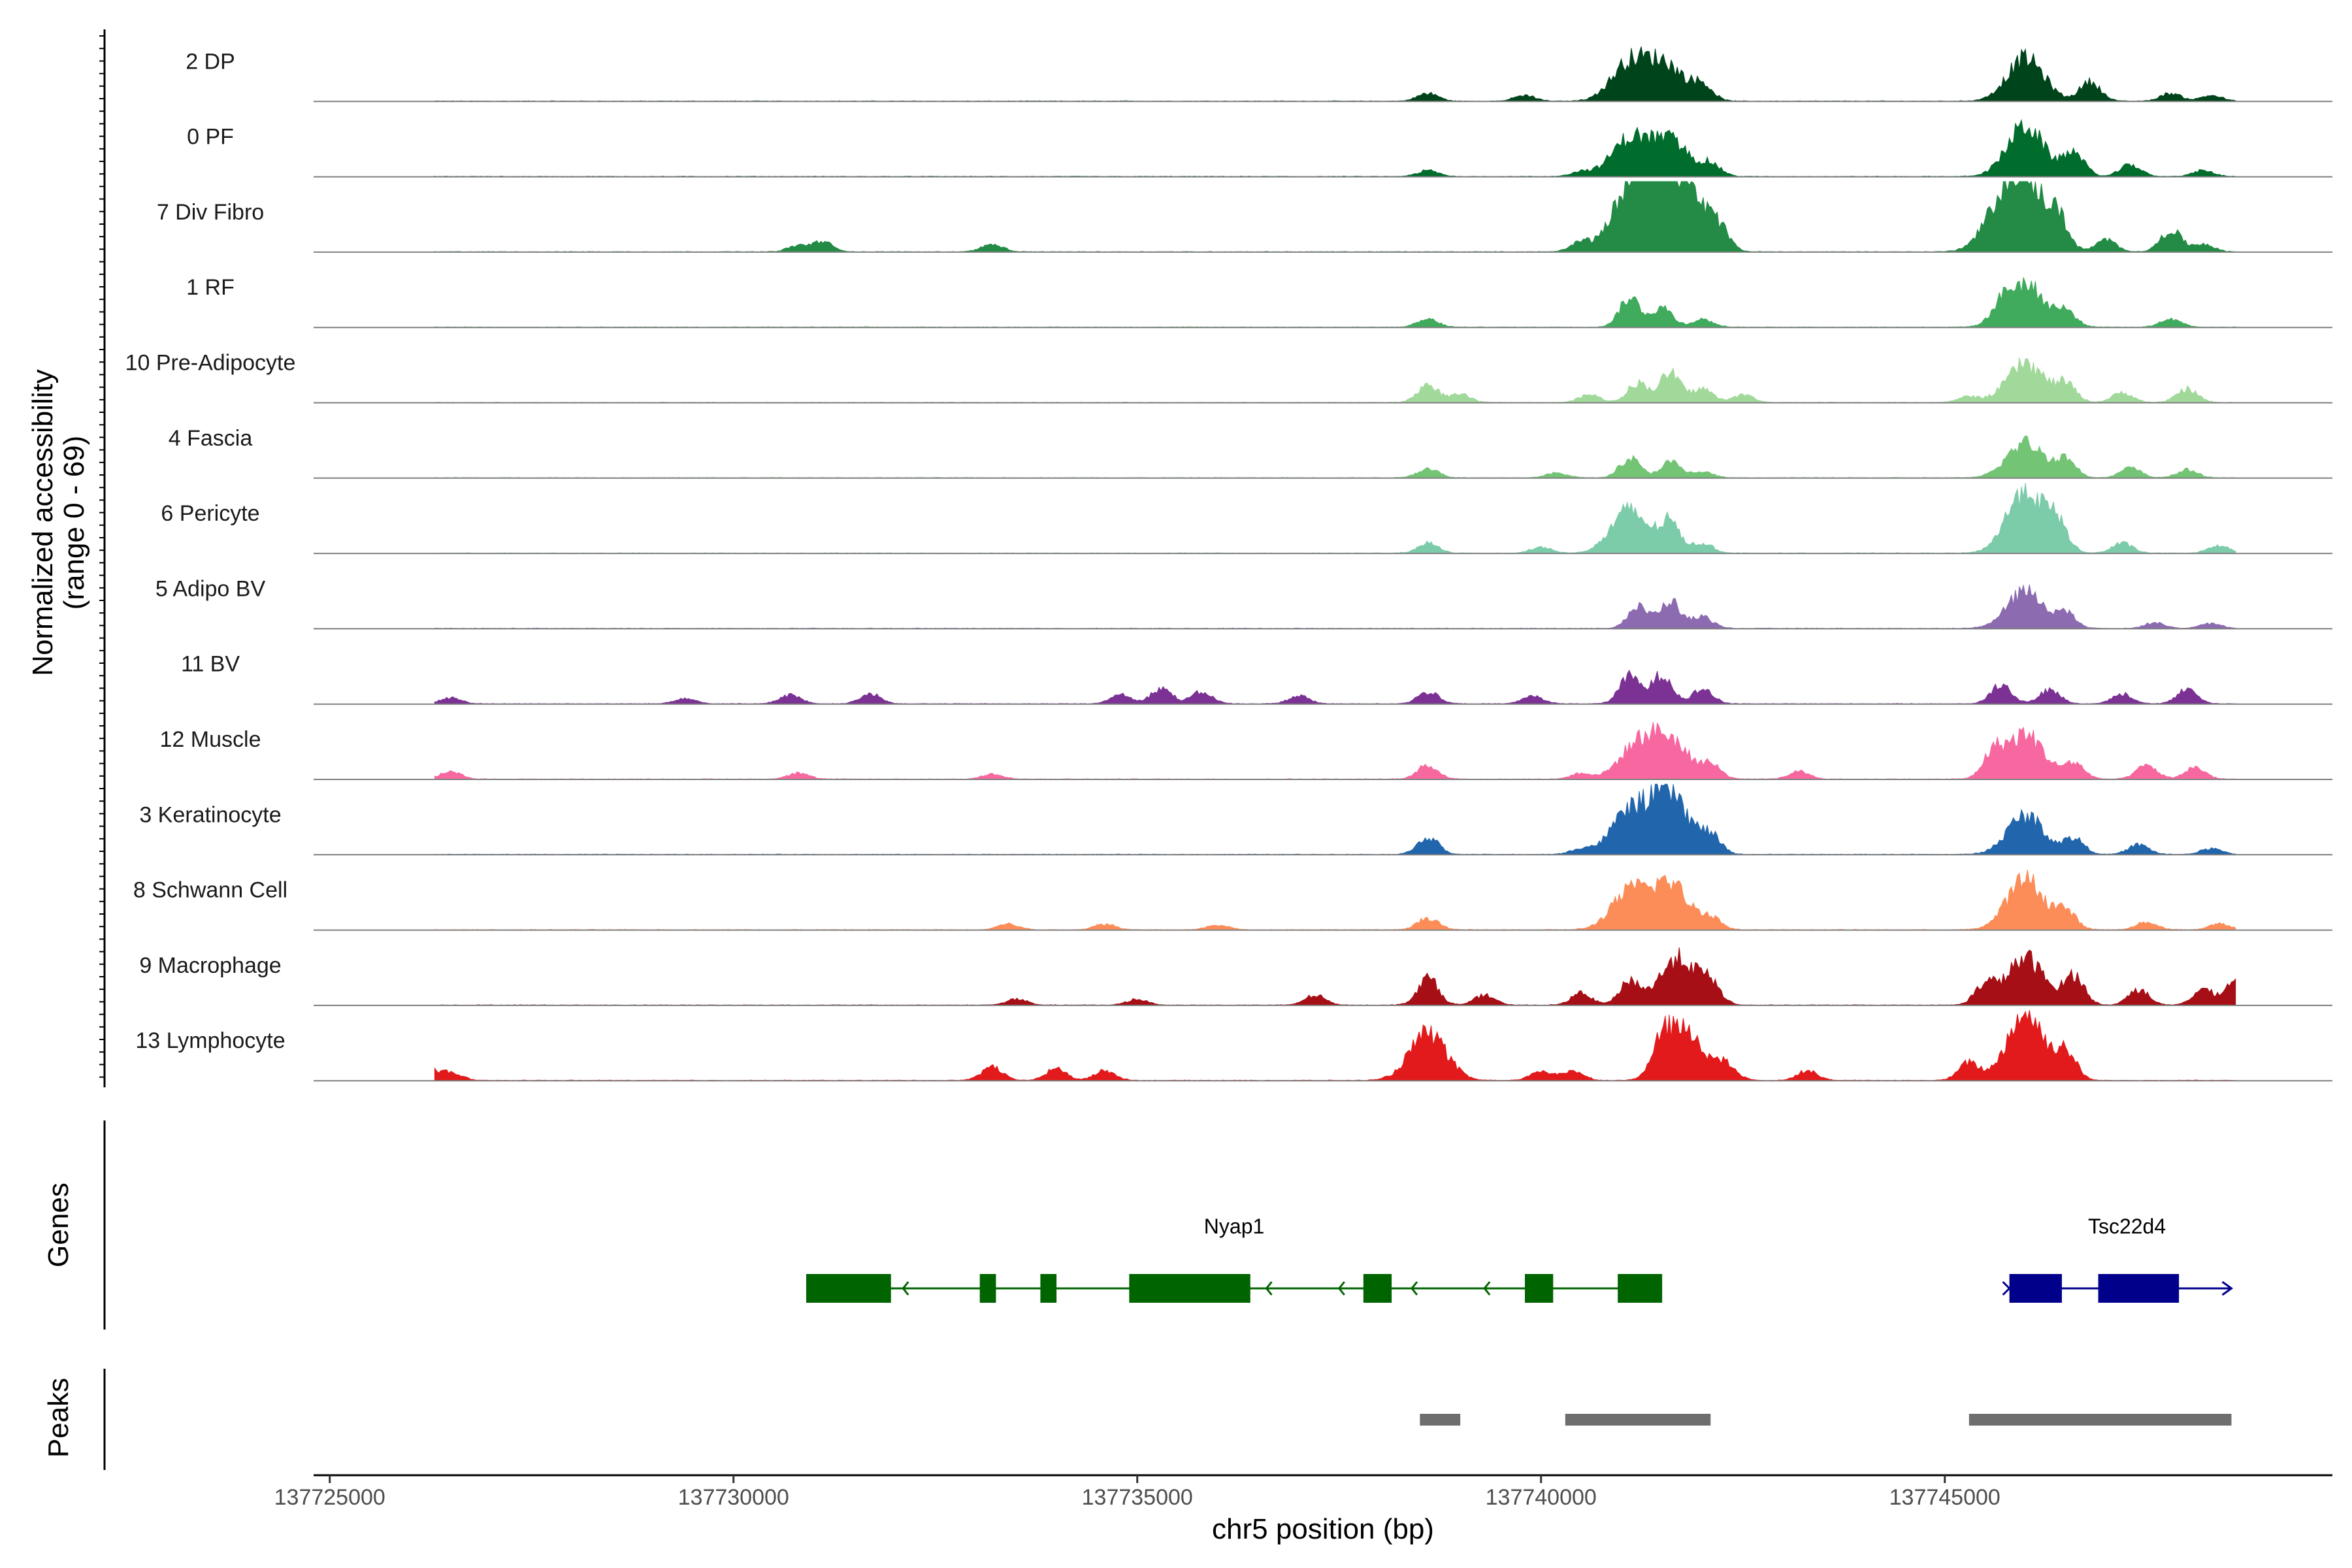 The height and width of the screenshot is (1568, 2352). Describe the element at coordinates (1541, 1497) in the screenshot. I see `x-tick-label: 137740000` at that location.